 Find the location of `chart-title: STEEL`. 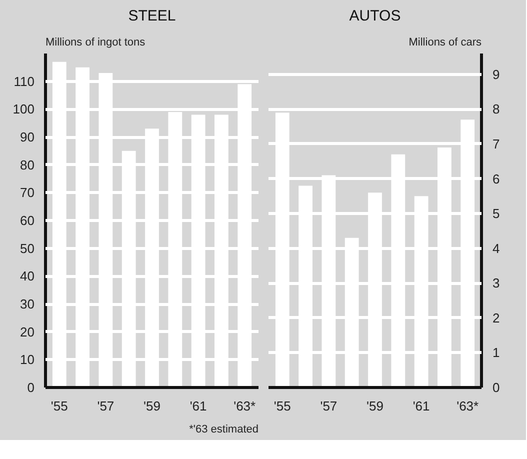

chart-title: STEEL is located at coordinates (152, 16).